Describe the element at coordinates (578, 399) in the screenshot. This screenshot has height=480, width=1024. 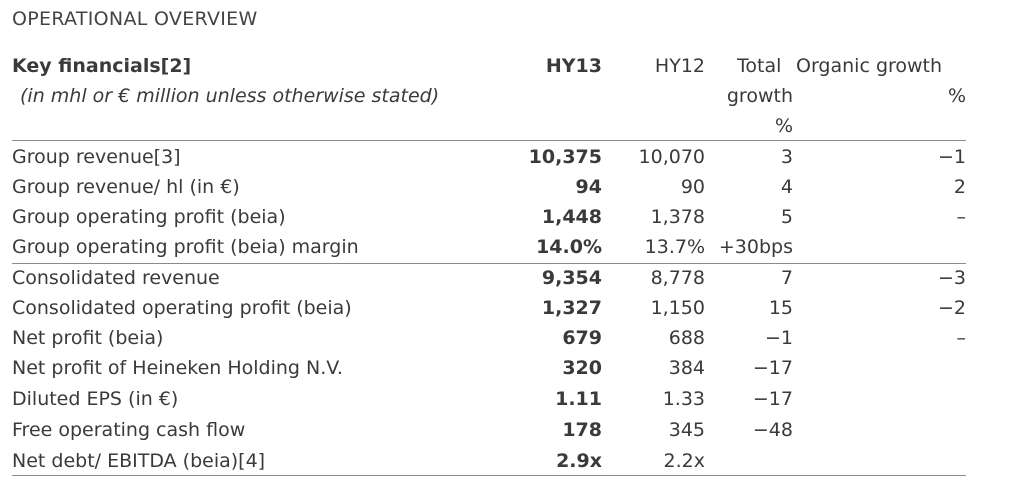
I see `cell-hy13: 1.11` at that location.